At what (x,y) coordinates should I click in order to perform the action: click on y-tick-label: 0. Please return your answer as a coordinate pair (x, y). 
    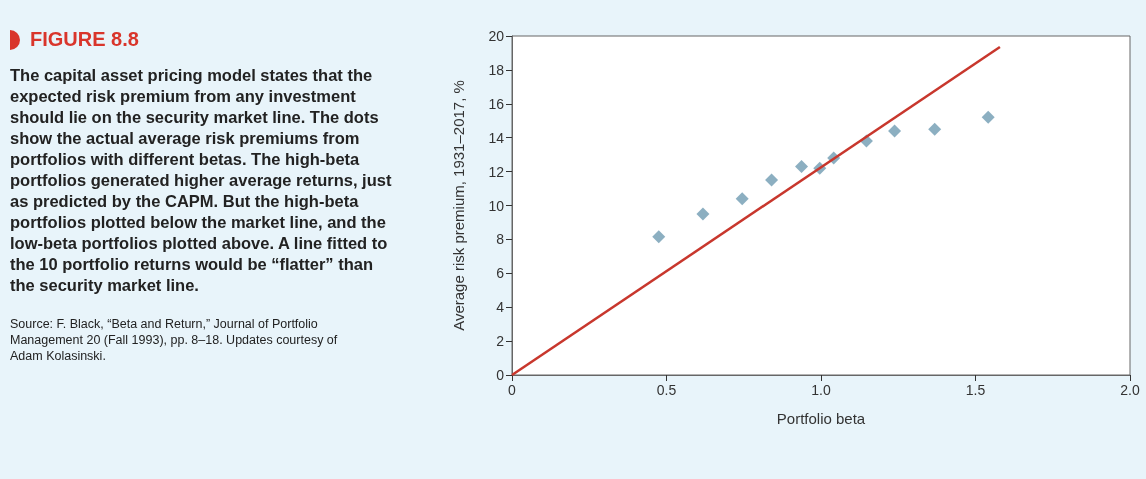
    Looking at the image, I should click on (500, 375).